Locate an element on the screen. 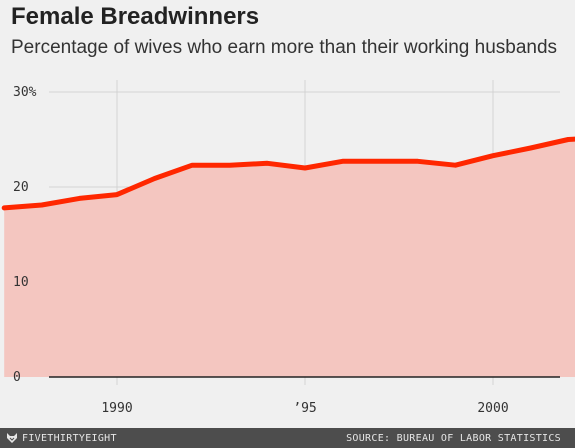 Image resolution: width=575 pixels, height=448 pixels. x-tick-label: ’95 is located at coordinates (304, 408).